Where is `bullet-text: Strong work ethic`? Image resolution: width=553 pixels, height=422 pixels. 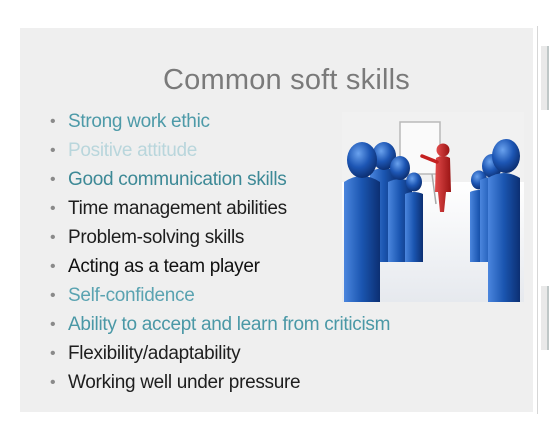 bullet-text: Strong work ethic is located at coordinates (139, 121).